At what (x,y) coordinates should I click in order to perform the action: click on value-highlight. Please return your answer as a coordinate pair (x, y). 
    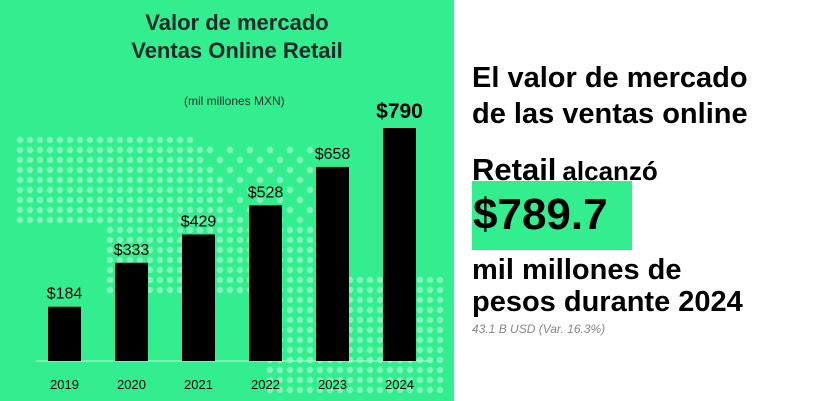
    Looking at the image, I should click on (552, 215).